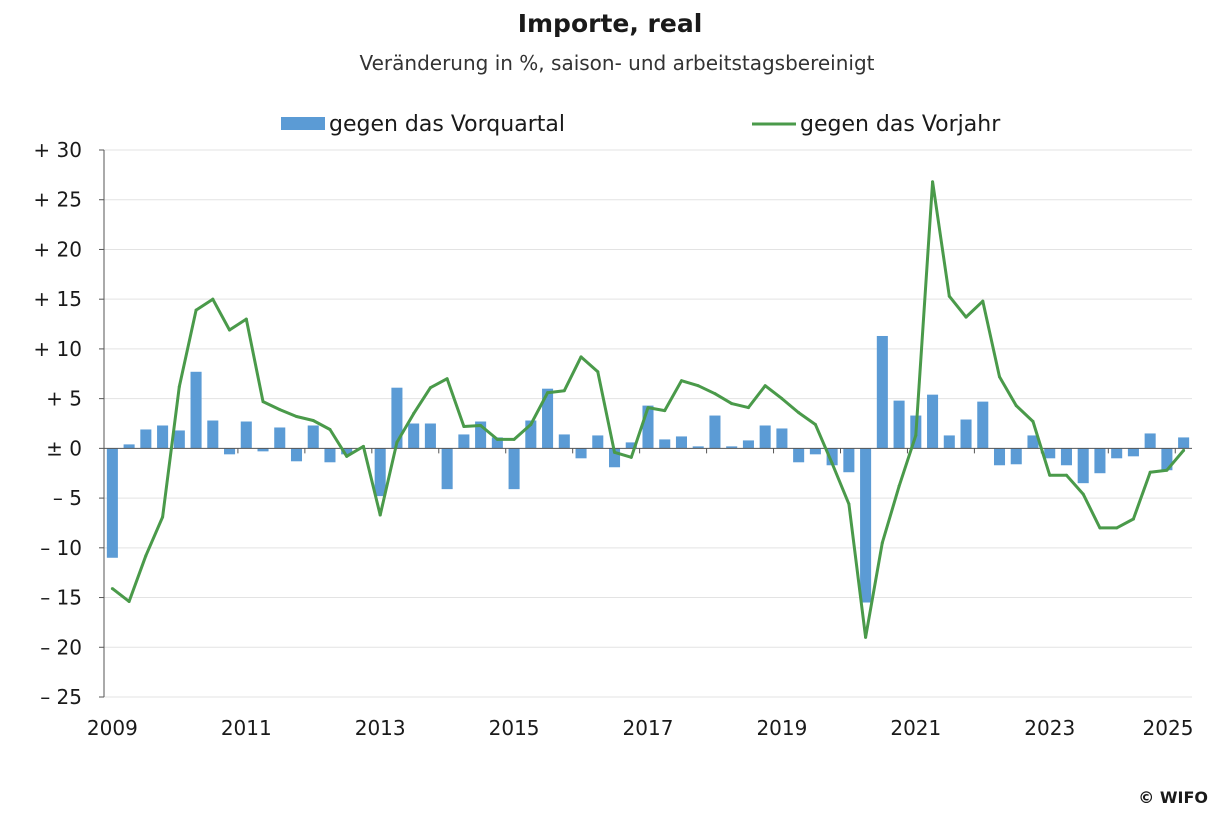  Describe the element at coordinates (57, 349) in the screenshot. I see `y-tick-label-4: + 10` at that location.